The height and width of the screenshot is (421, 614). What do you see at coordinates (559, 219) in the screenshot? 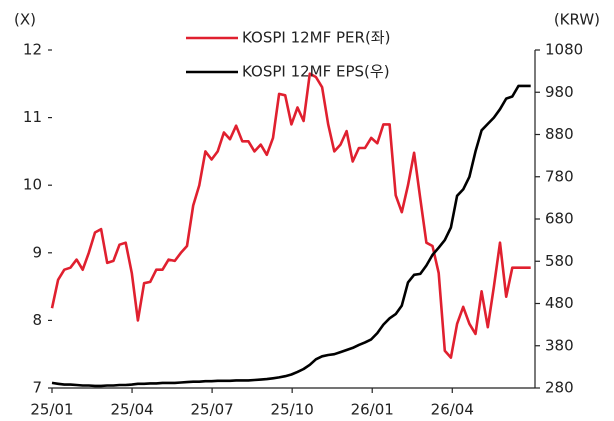
I see `y2-tick-label: 680` at bounding box center [559, 219].